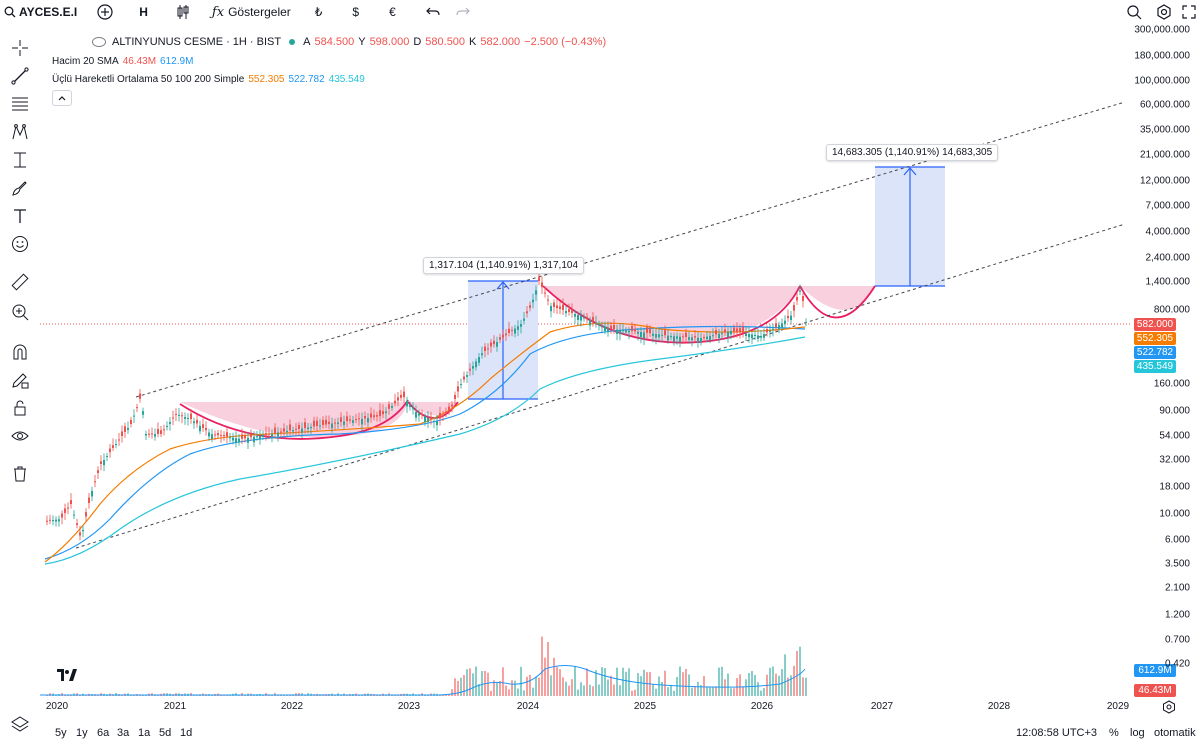 The height and width of the screenshot is (744, 1200). What do you see at coordinates (122, 61) in the screenshot?
I see `legend-volume-row: Hacim 20 SMA 46.43M 612.9M` at bounding box center [122, 61].